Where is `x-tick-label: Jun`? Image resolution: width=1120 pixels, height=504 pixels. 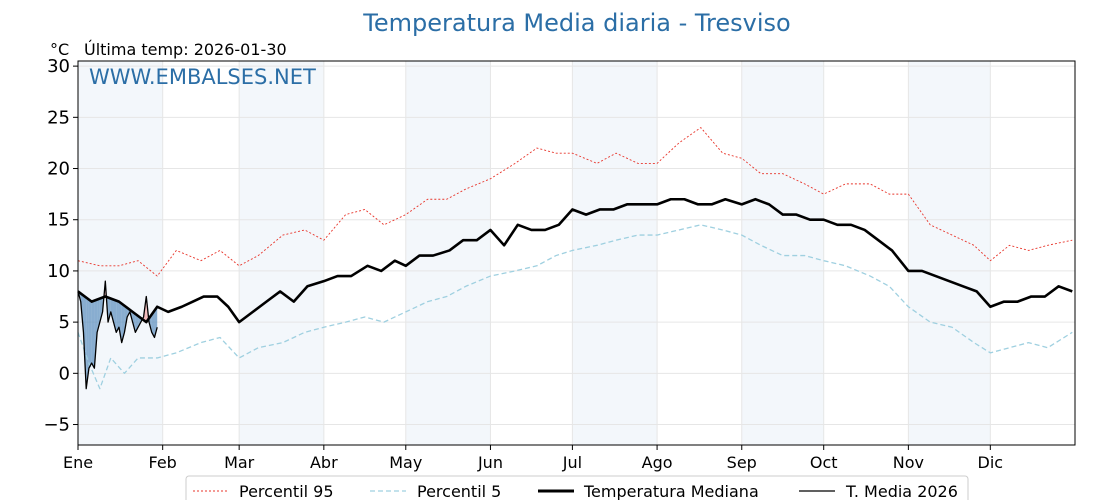 x-tick-label: Jun is located at coordinates (490, 462).